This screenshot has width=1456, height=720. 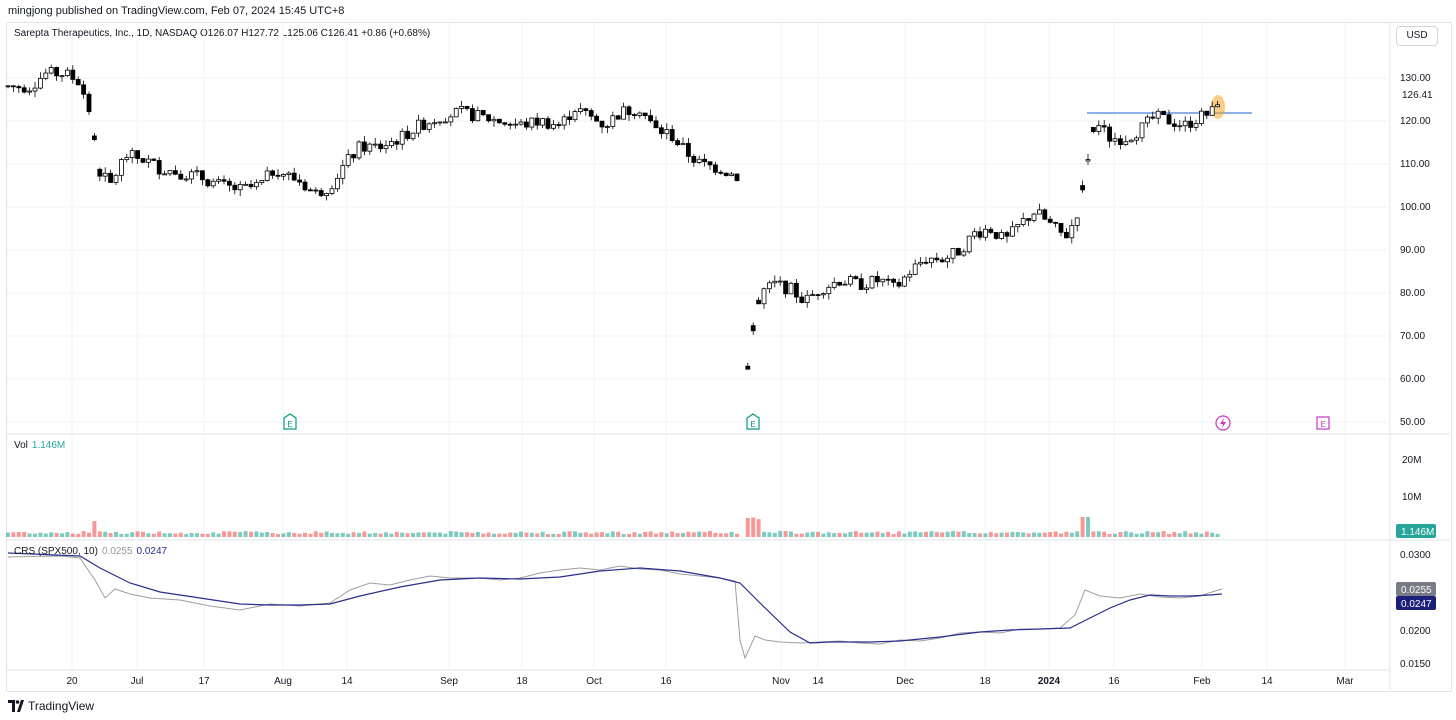 I want to click on tradingview-brand: TradingView, so click(x=61, y=706).